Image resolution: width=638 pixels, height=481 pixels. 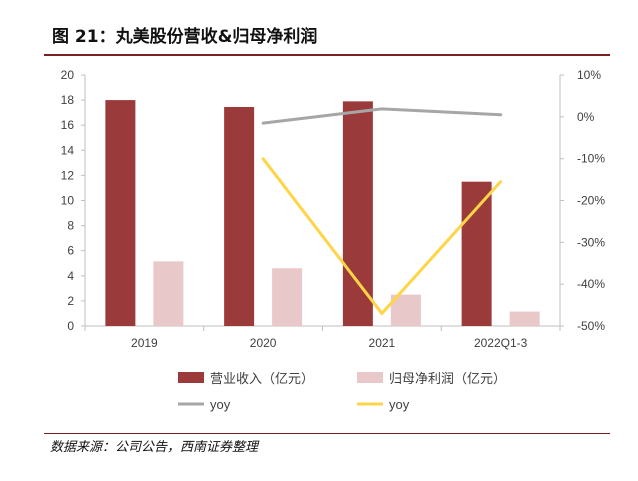 What do you see at coordinates (591, 159) in the screenshot?
I see `y-right-tick-label: -10%` at bounding box center [591, 159].